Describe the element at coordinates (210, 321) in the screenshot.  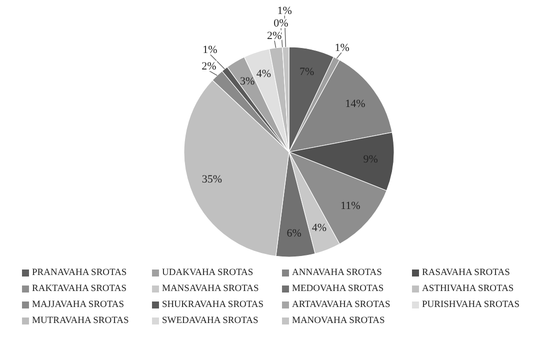
I see `legend-label: SWEDAVAHA SROTAS` at that location.